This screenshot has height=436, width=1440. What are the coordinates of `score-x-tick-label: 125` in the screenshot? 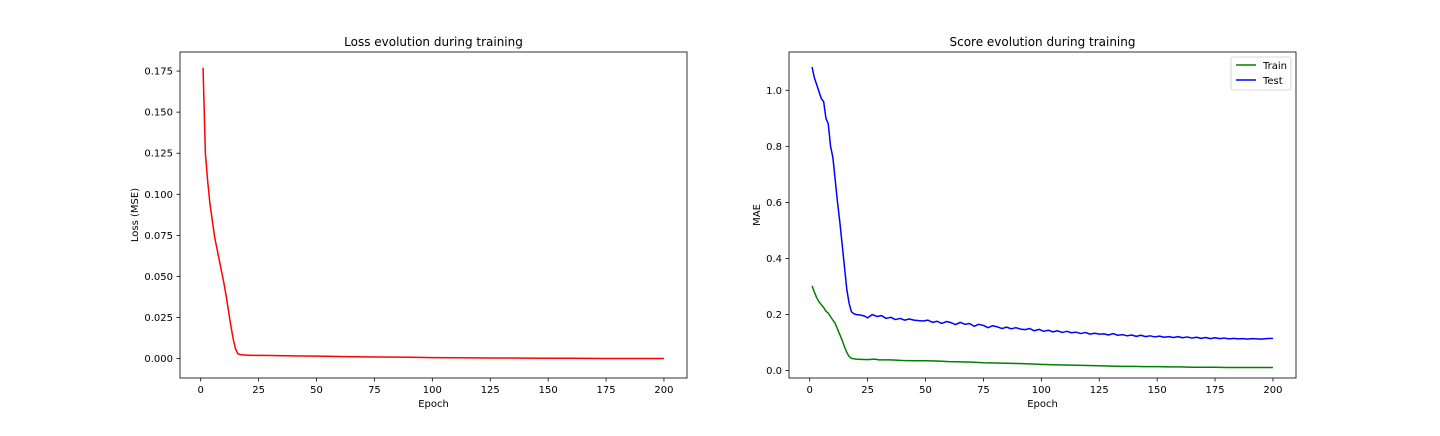 It's located at (1099, 390).